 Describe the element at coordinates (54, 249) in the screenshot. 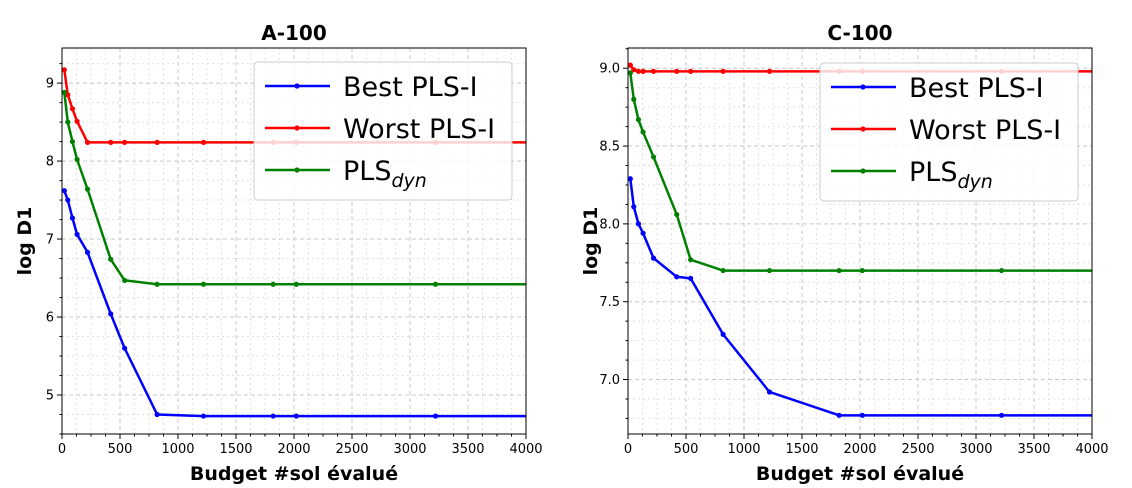

I see `y-axis: 5 6 7 8 9` at that location.